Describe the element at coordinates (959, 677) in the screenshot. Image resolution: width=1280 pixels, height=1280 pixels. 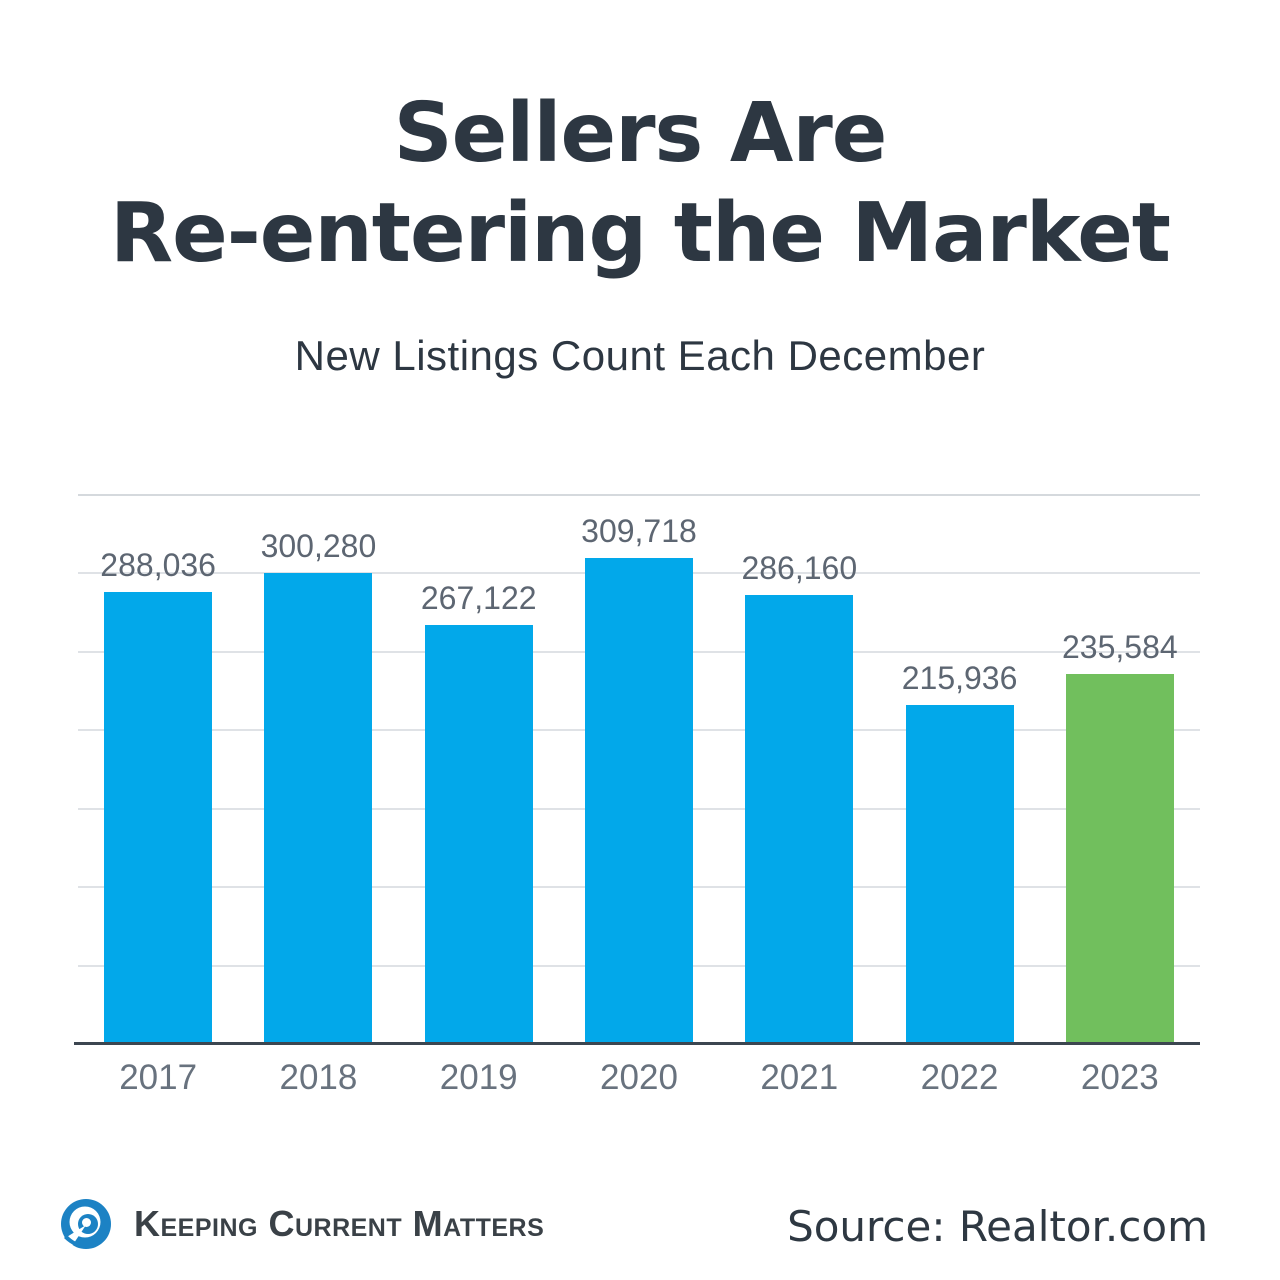
I see `value-label-2022: 215,936` at that location.